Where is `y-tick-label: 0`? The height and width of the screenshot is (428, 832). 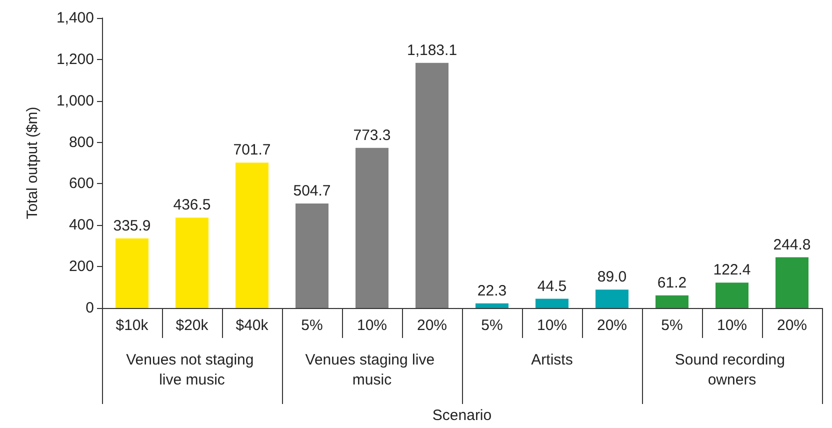
y-tick-label: 0 is located at coordinates (90, 308).